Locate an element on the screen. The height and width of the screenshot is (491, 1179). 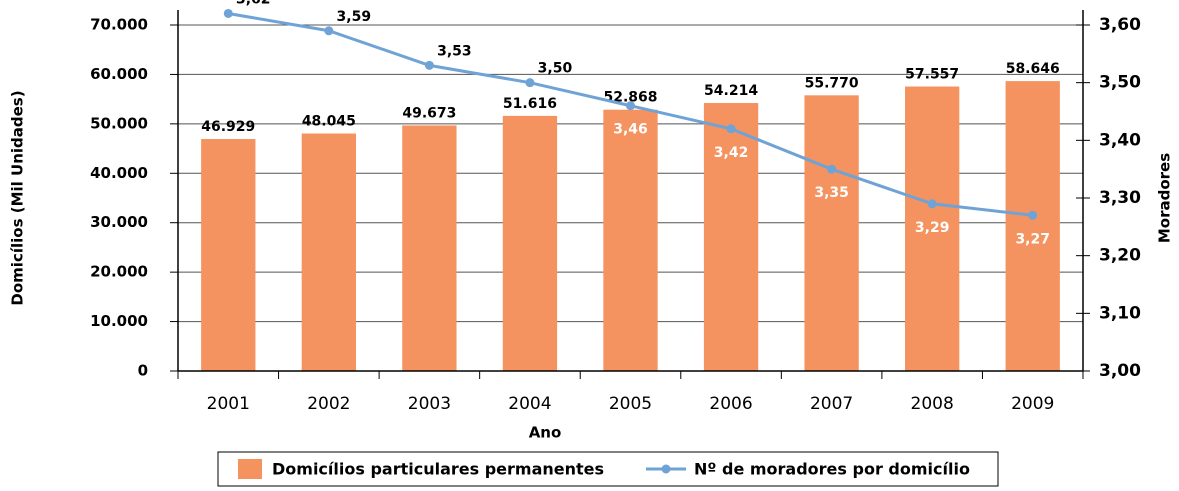
line-value-label: 3,53 is located at coordinates (454, 51).